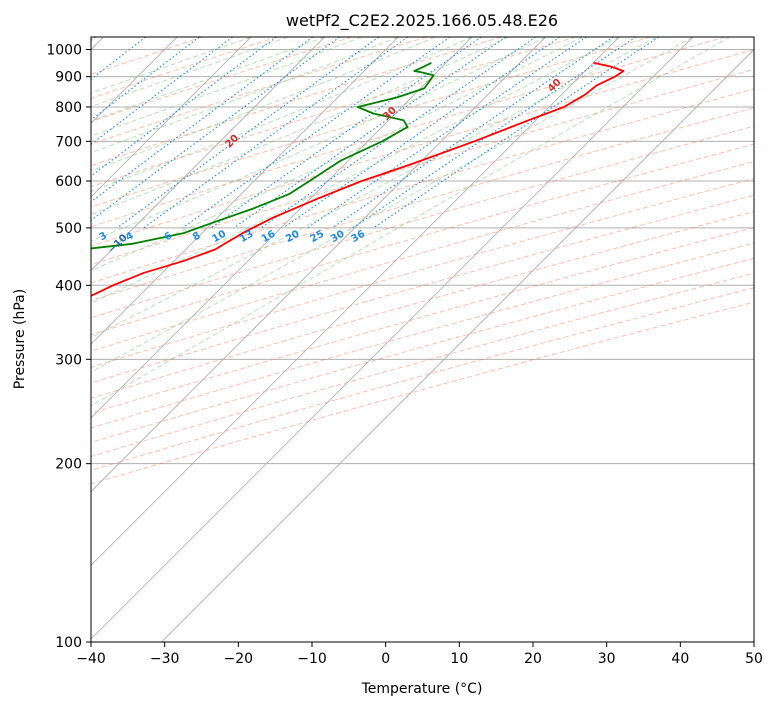 This screenshot has width=775, height=708. What do you see at coordinates (459, 659) in the screenshot?
I see `x-tick-label: 10` at bounding box center [459, 659].